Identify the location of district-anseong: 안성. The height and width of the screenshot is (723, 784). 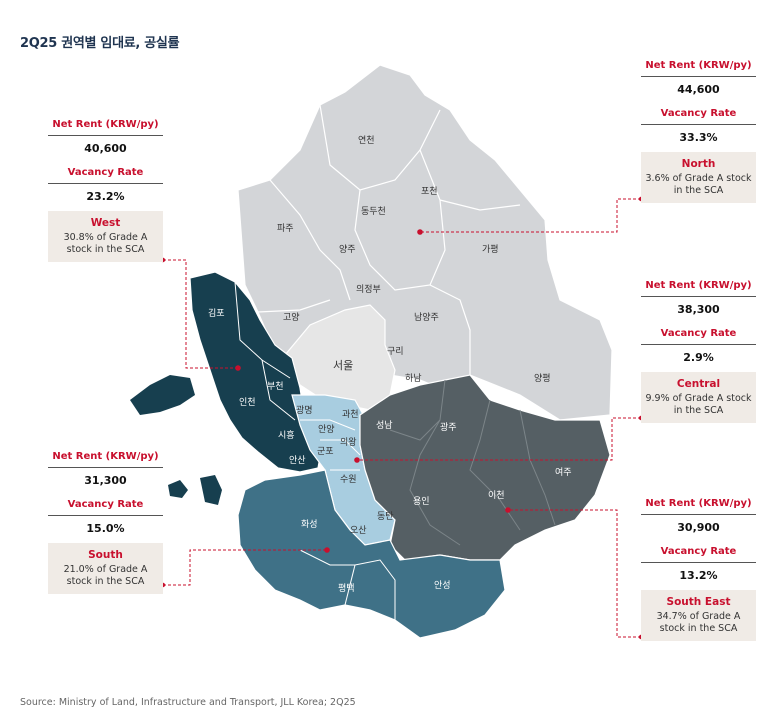
(442, 585).